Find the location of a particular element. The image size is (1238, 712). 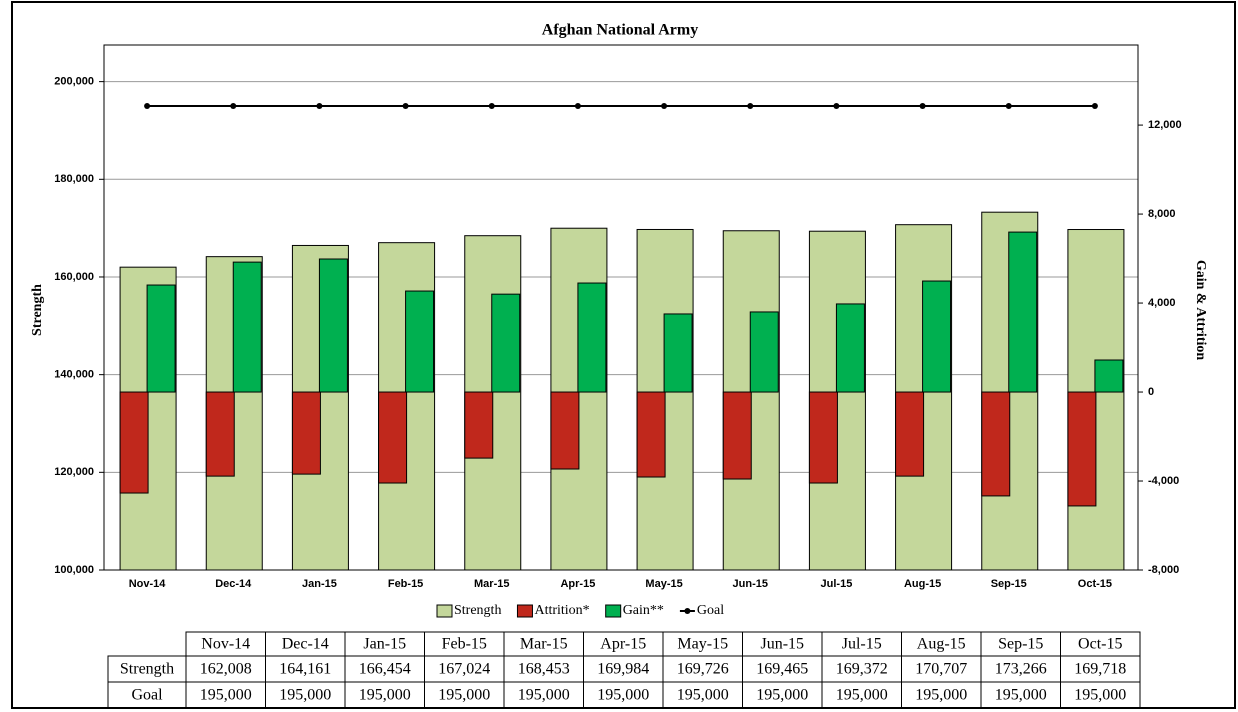

y-tick-label: 180,000 is located at coordinates (74, 179).